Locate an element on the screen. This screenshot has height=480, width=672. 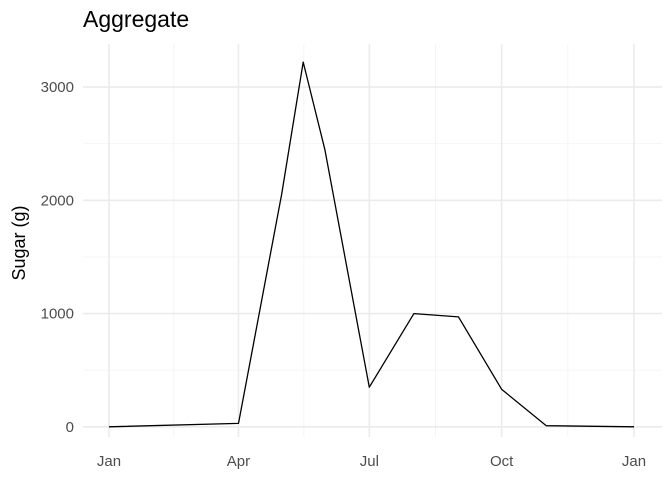
x-tick-label: Oct is located at coordinates (502, 461).